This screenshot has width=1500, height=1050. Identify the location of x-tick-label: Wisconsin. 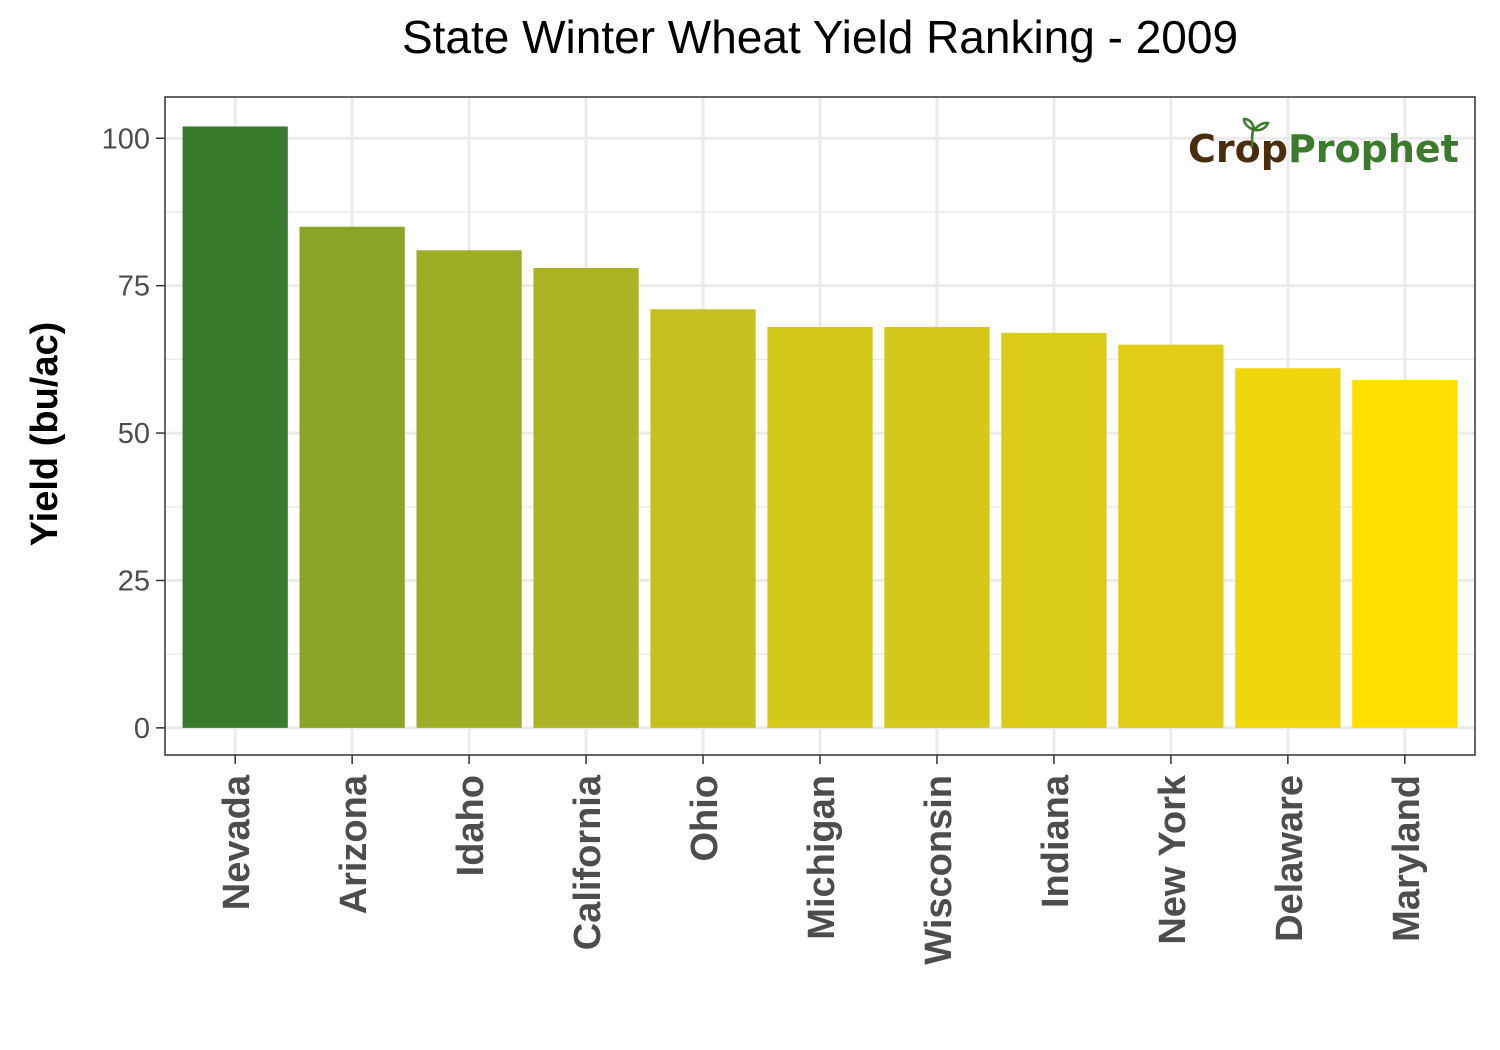
(939, 870).